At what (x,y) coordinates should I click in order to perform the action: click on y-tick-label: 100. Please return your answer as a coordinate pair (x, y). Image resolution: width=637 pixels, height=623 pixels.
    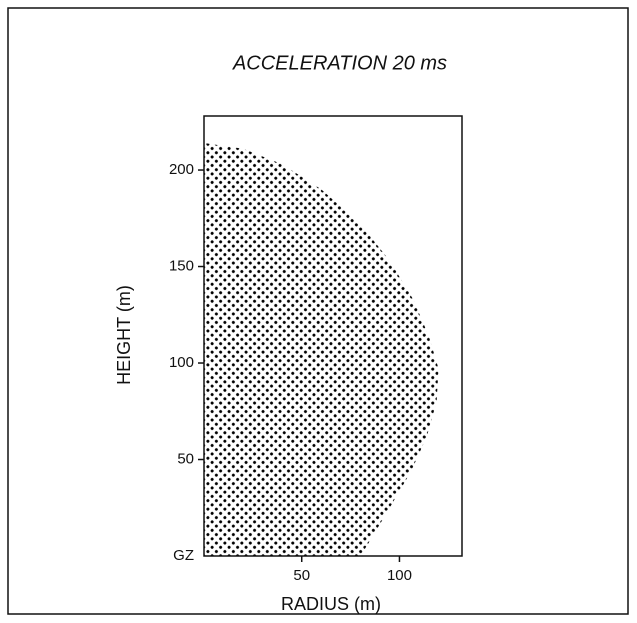
    Looking at the image, I should click on (181, 362).